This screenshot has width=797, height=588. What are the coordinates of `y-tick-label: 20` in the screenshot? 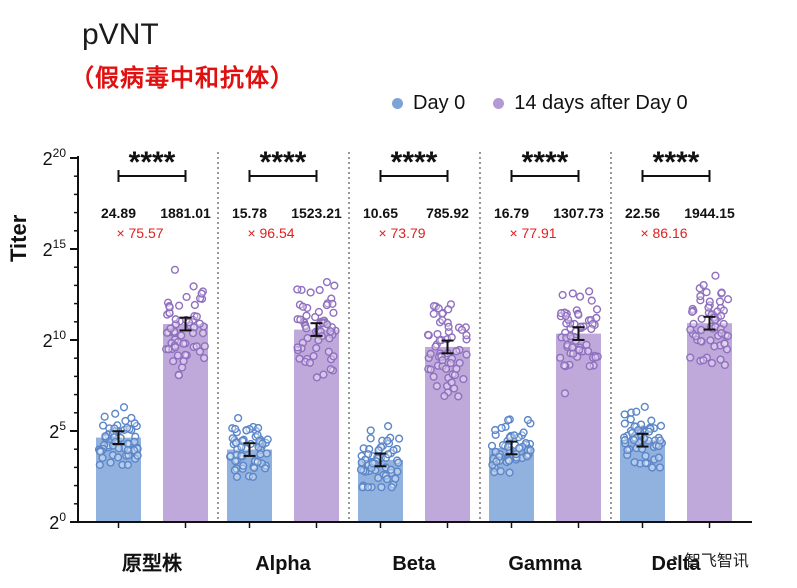 It's located at (57, 521).